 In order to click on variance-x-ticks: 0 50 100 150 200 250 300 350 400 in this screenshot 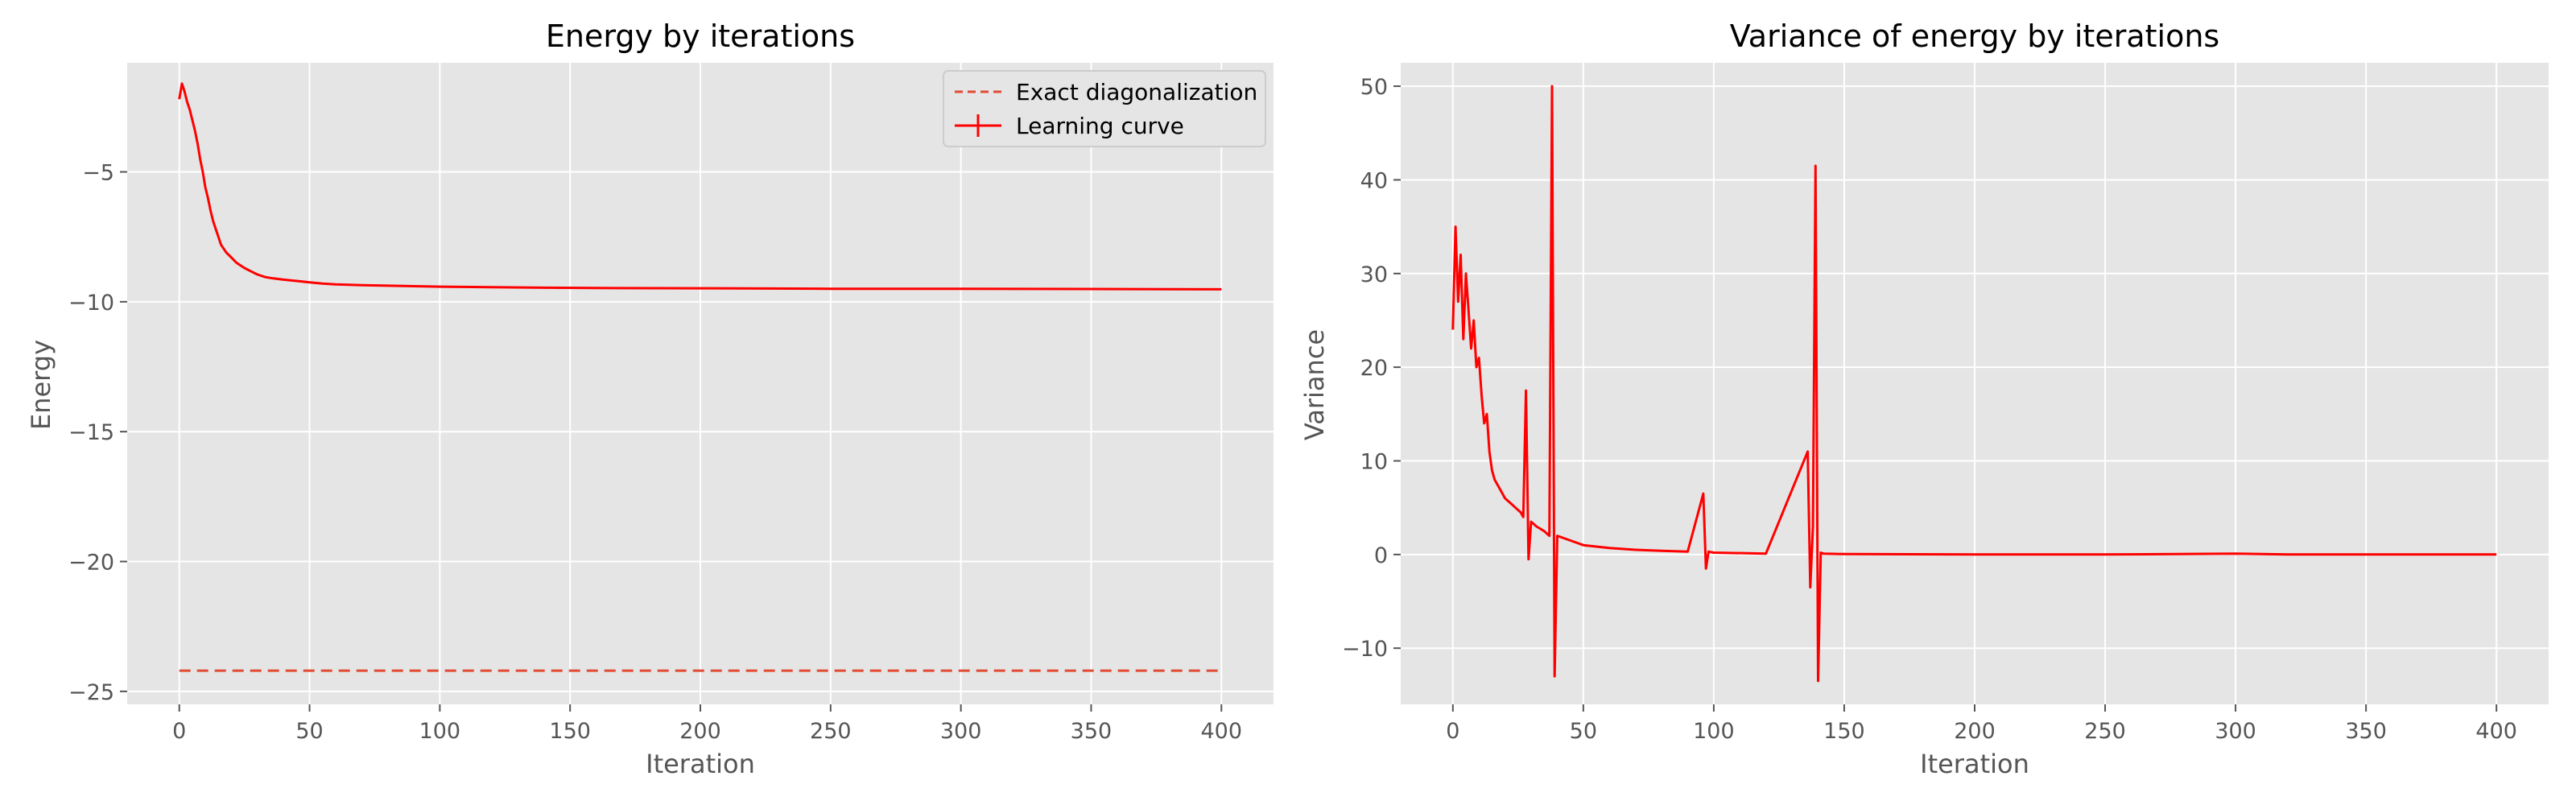, I will do `click(1981, 724)`.